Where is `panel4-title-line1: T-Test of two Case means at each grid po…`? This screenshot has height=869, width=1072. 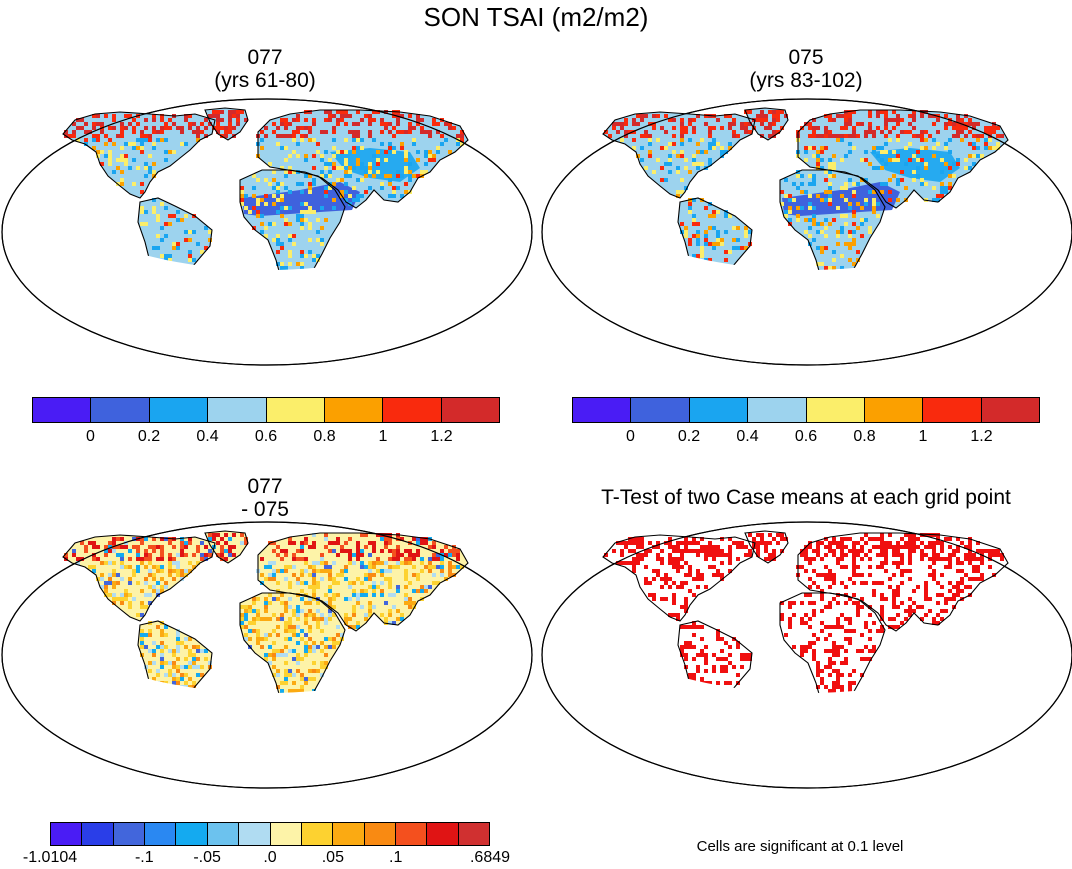
panel4-title-line1: T-Test of two Case means at each grid po… is located at coordinates (806, 497).